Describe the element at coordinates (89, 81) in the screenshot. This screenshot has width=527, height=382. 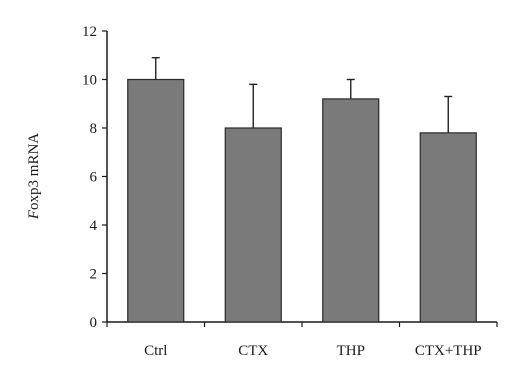
I see `y-tick-label: 10` at that location.